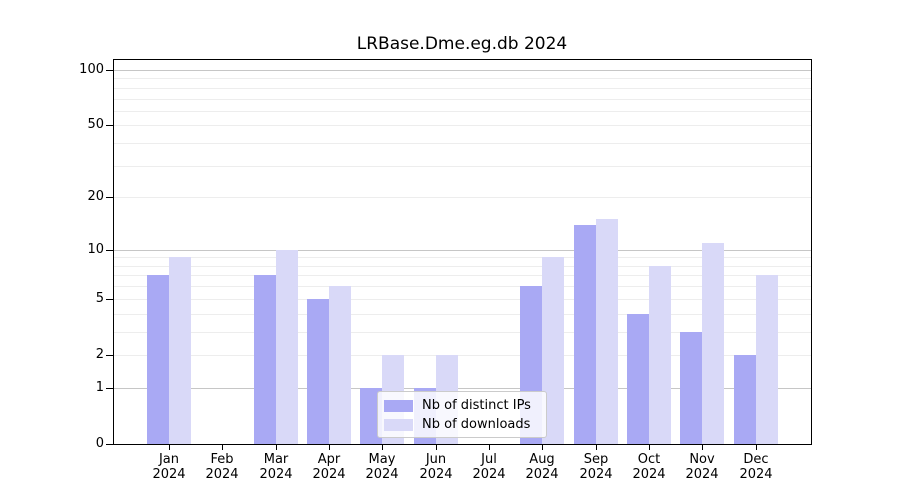 The height and width of the screenshot is (500, 900). I want to click on x-axis-month-label: Jun 2024, so click(436, 467).